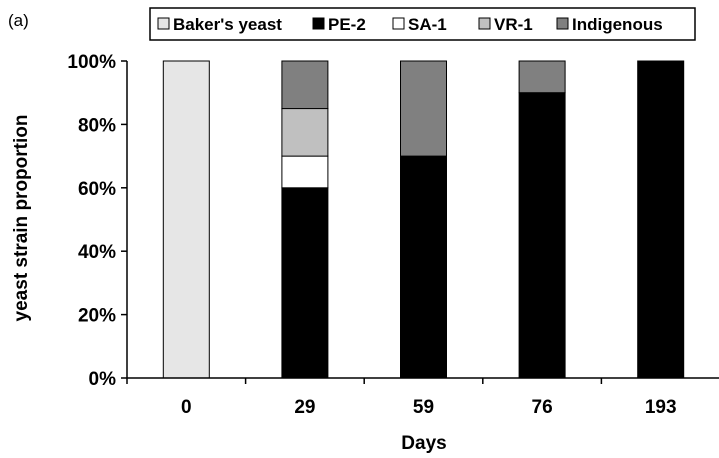 This screenshot has width=719, height=458. What do you see at coordinates (97, 125) in the screenshot?
I see `y-tick-label: 80%` at bounding box center [97, 125].